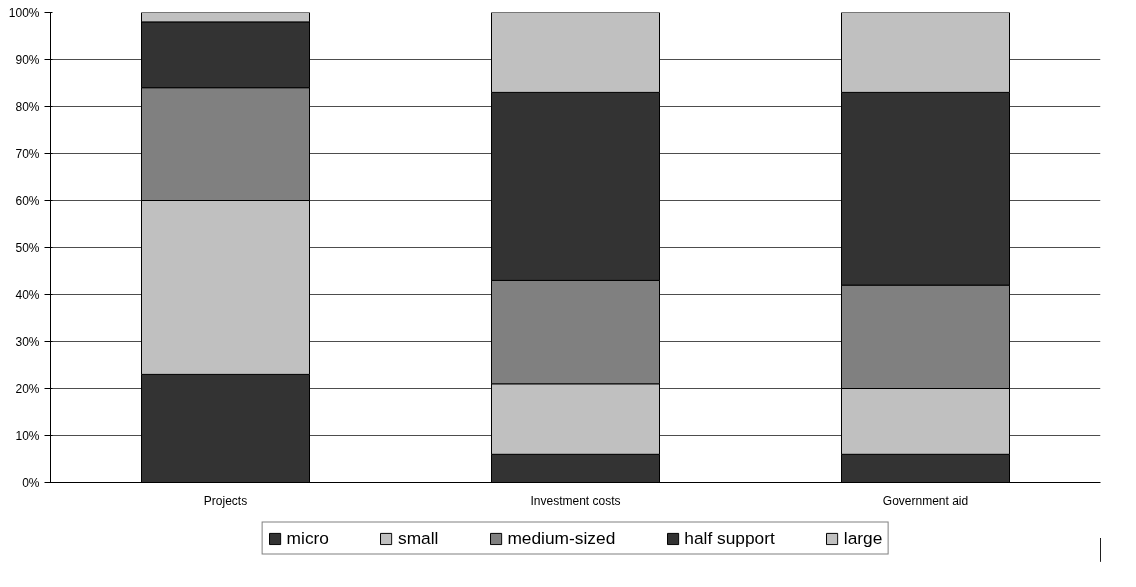 The height and width of the screenshot is (587, 1136). Describe the element at coordinates (225, 500) in the screenshot. I see `x-tick-label: Projects` at that location.